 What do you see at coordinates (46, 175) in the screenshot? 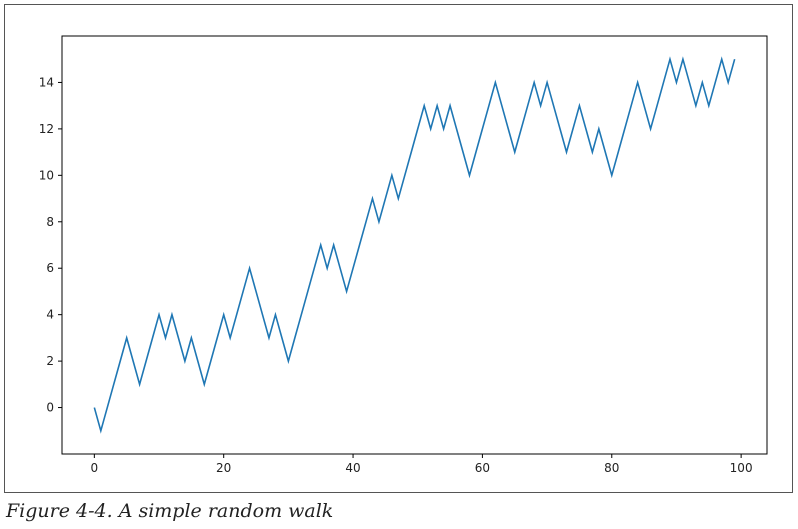
I see `y-tick-label: 10` at bounding box center [46, 175].